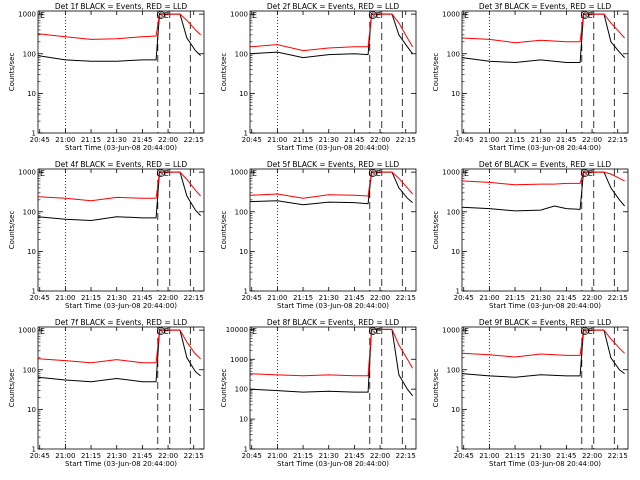 The image size is (640, 480). Describe the element at coordinates (121, 322) in the screenshot. I see `chart-title: Det 7f BLACK = Events, RED = LLD` at that location.